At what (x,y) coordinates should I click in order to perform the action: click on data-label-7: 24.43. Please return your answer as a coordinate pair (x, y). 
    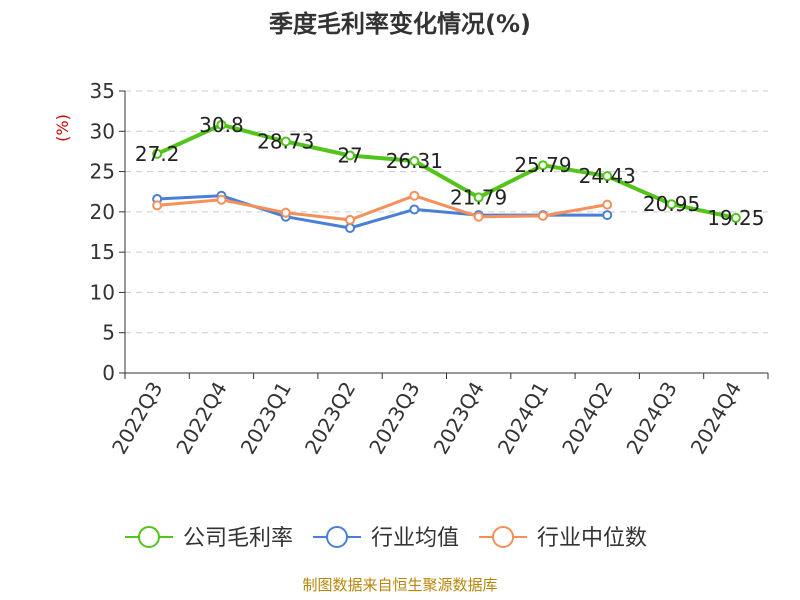
    Looking at the image, I should click on (607, 176).